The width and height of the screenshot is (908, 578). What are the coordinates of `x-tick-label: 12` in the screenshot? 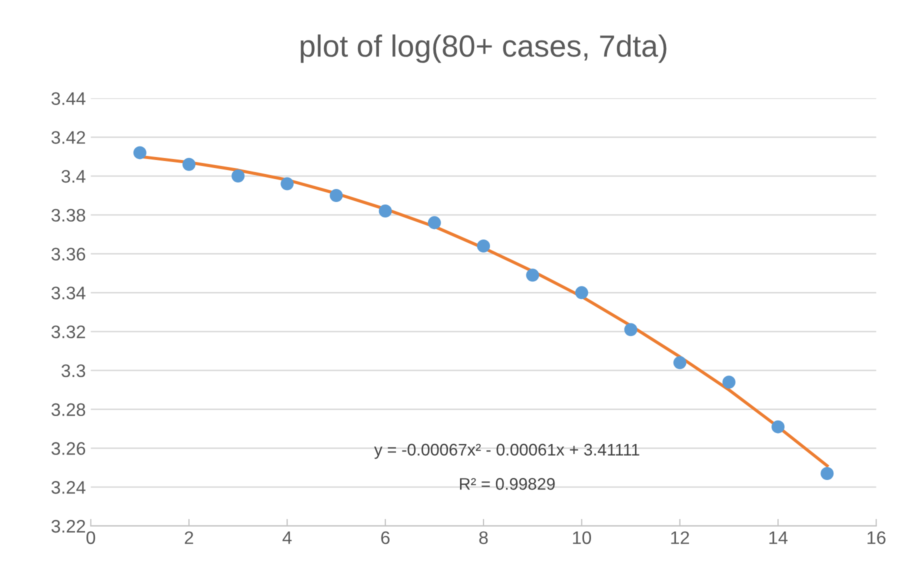 It's located at (680, 537).